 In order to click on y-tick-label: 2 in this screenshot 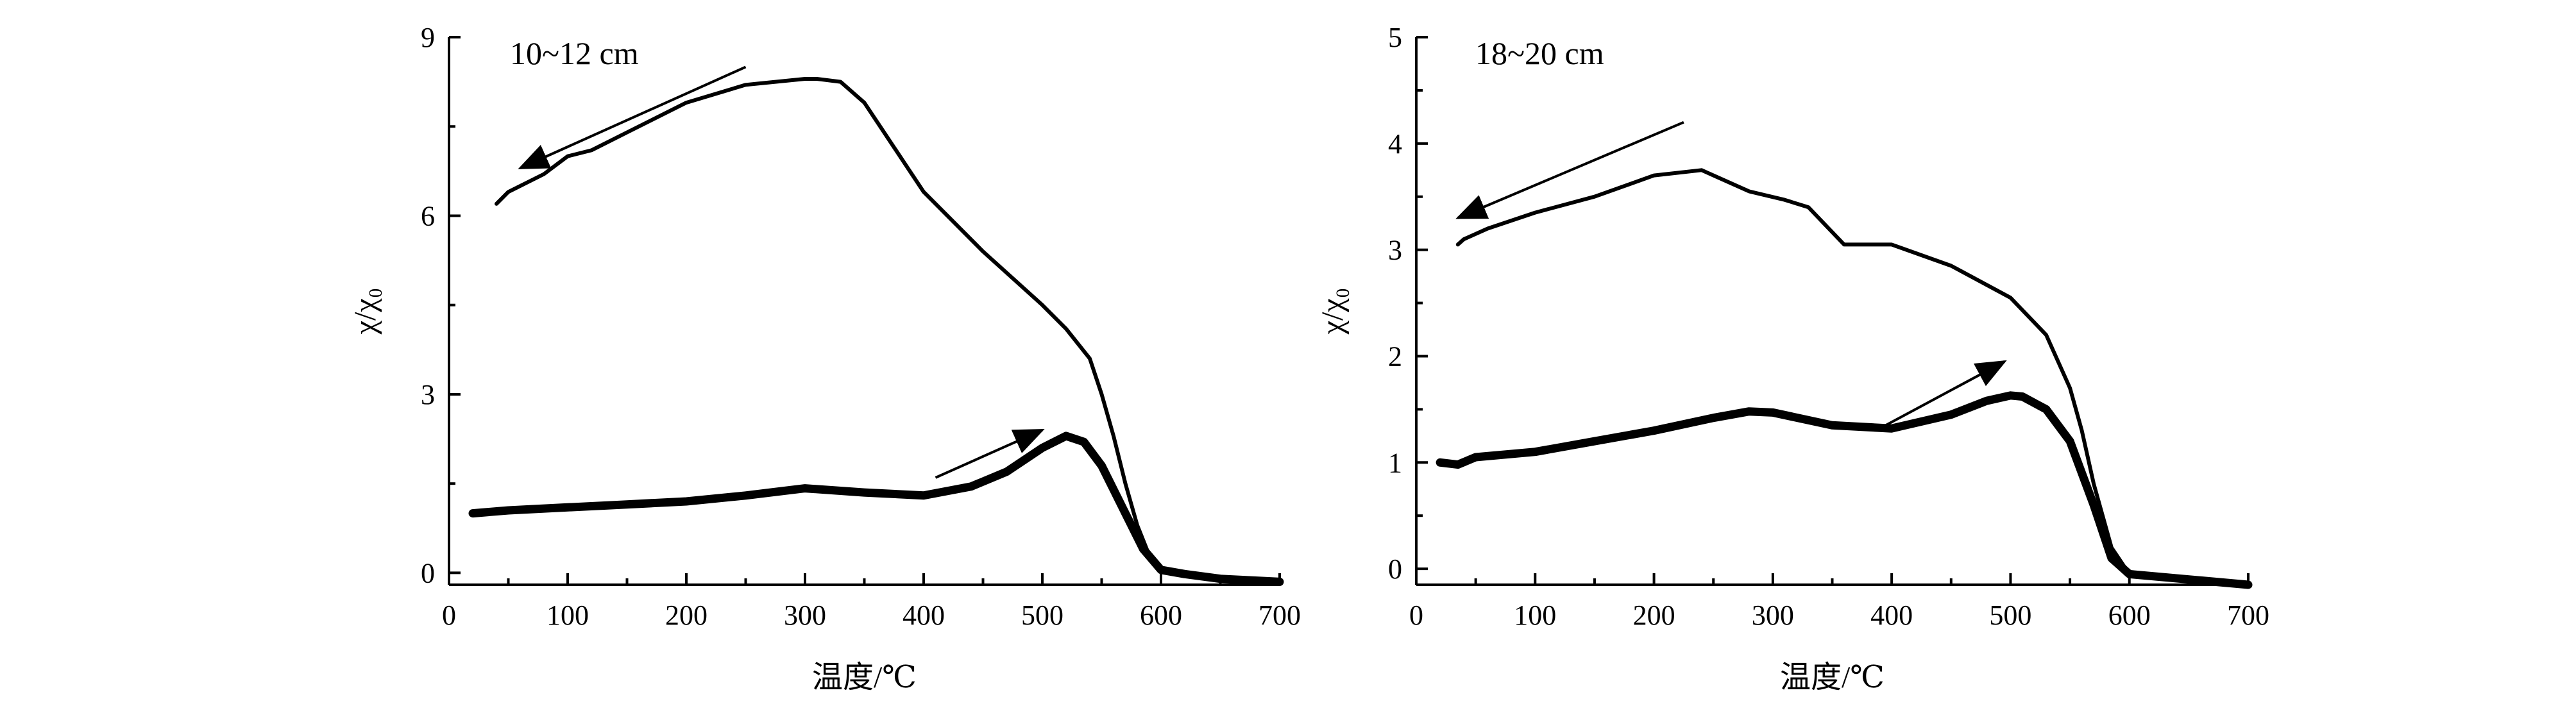, I will do `click(1395, 356)`.